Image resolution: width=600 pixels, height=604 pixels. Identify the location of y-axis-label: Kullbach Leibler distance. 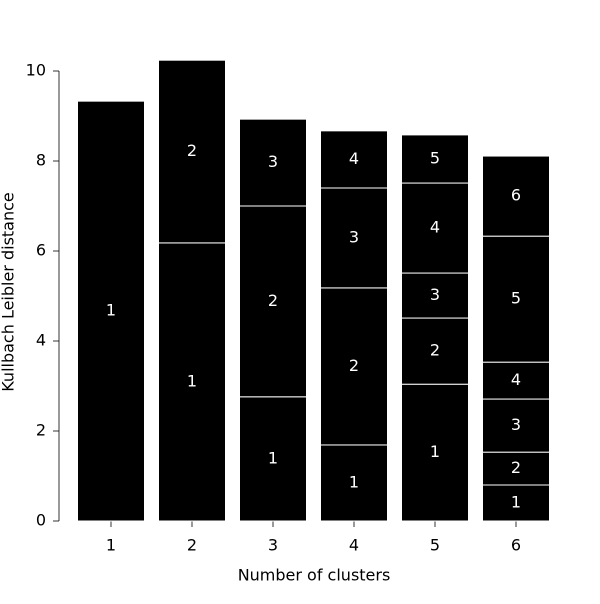
(9, 292).